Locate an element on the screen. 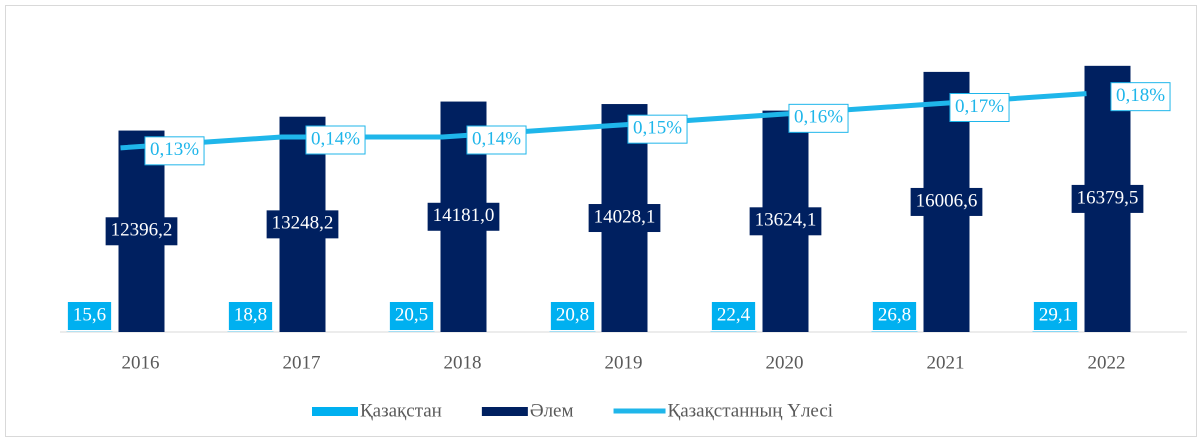 Image resolution: width=1202 pixels, height=443 pixels. x-tick-label: 2020 is located at coordinates (785, 362).